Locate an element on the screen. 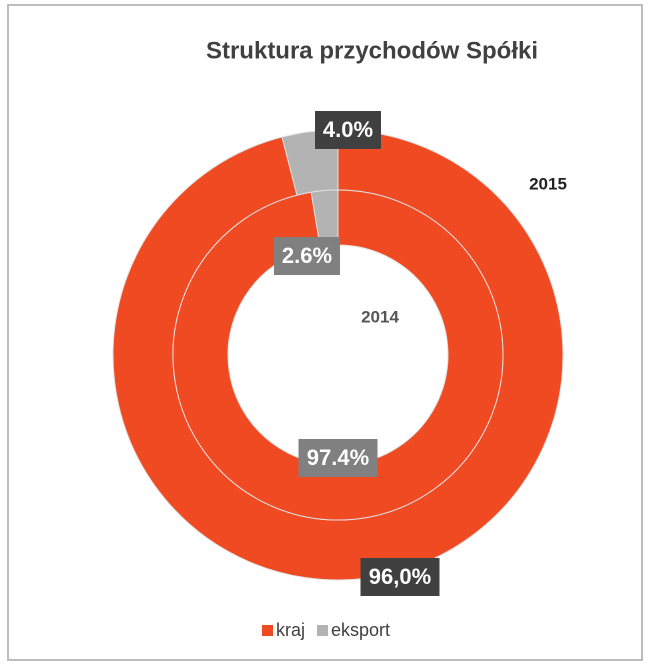 The height and width of the screenshot is (667, 650). data-label-text: 96,0% is located at coordinates (400, 576).